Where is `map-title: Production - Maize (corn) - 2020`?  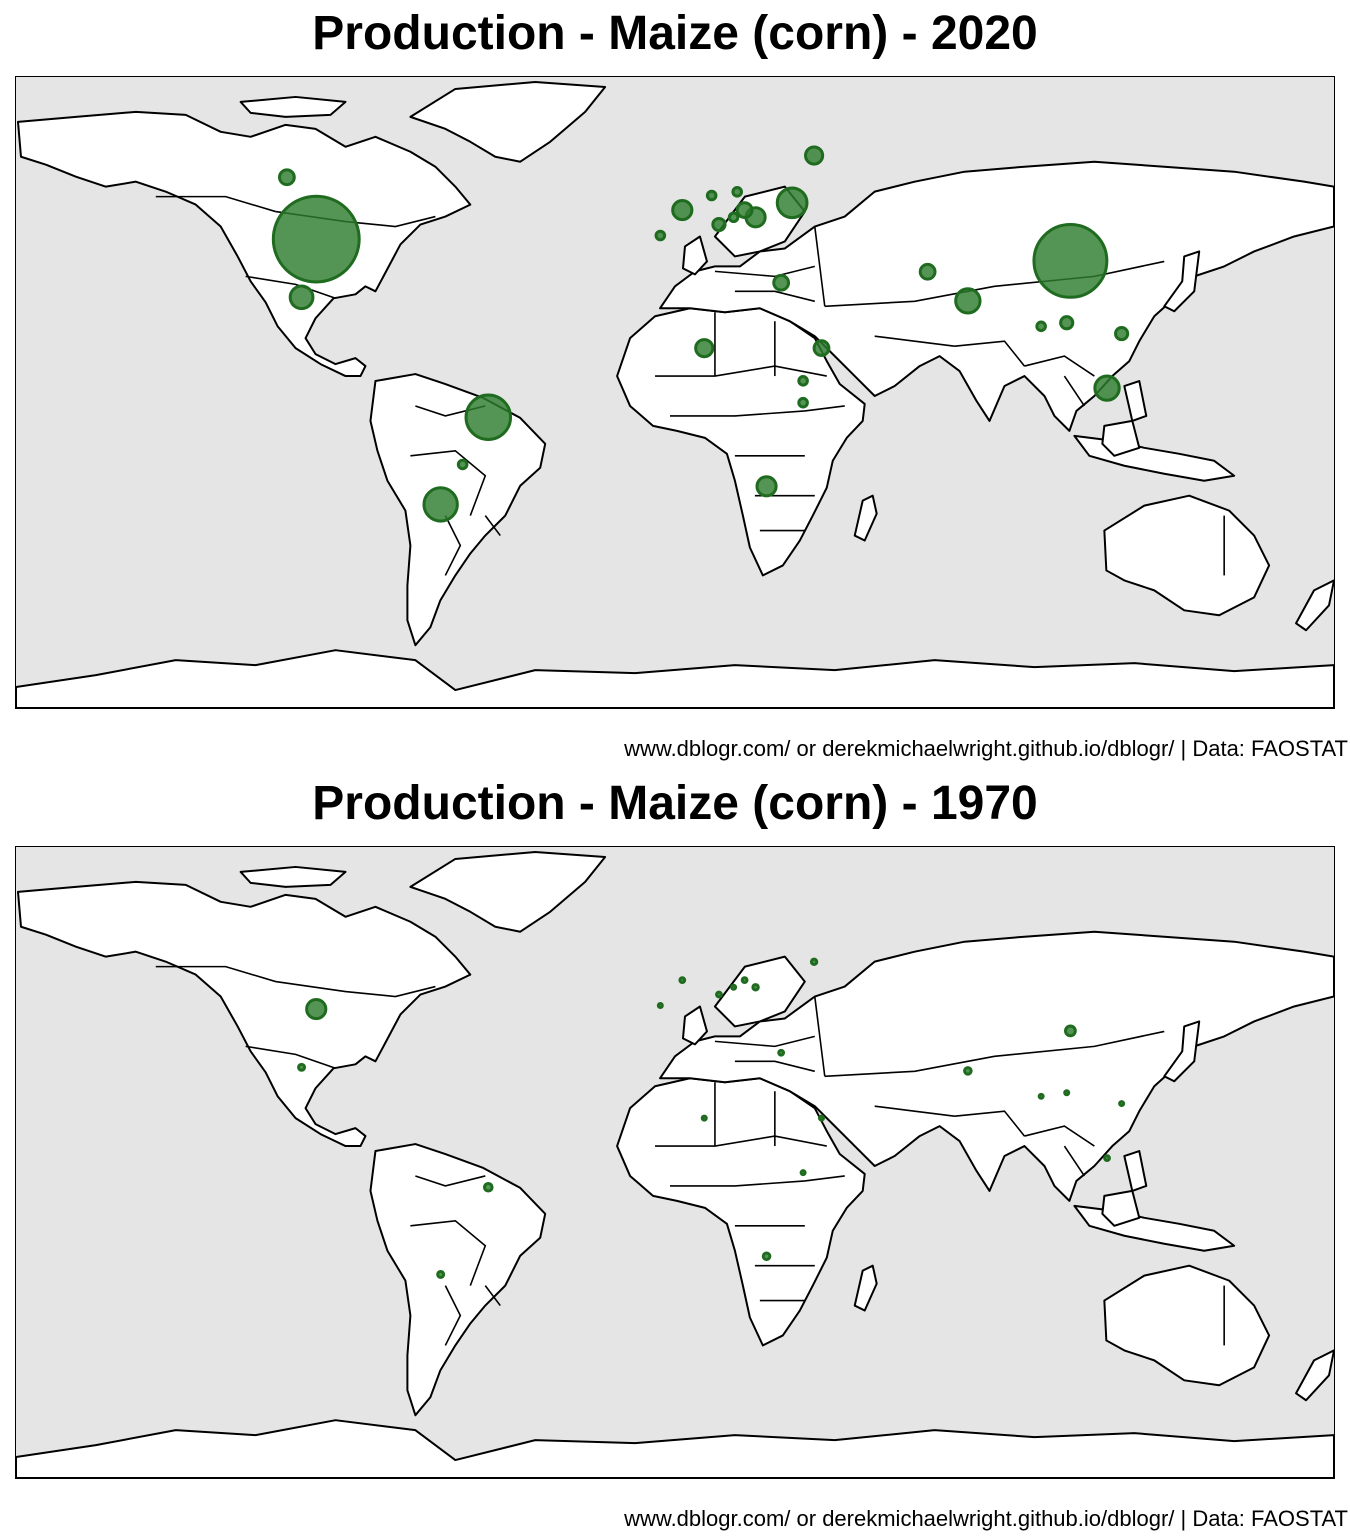 map-title: Production - Maize (corn) - 2020 is located at coordinates (675, 33).